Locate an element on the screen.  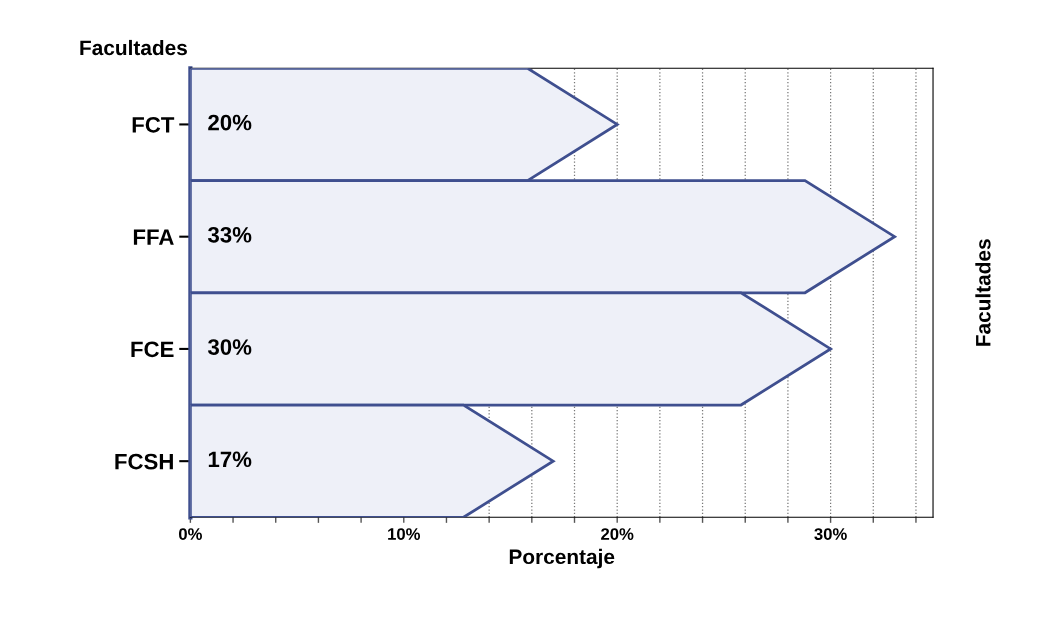
data-label: 30% is located at coordinates (229, 347).